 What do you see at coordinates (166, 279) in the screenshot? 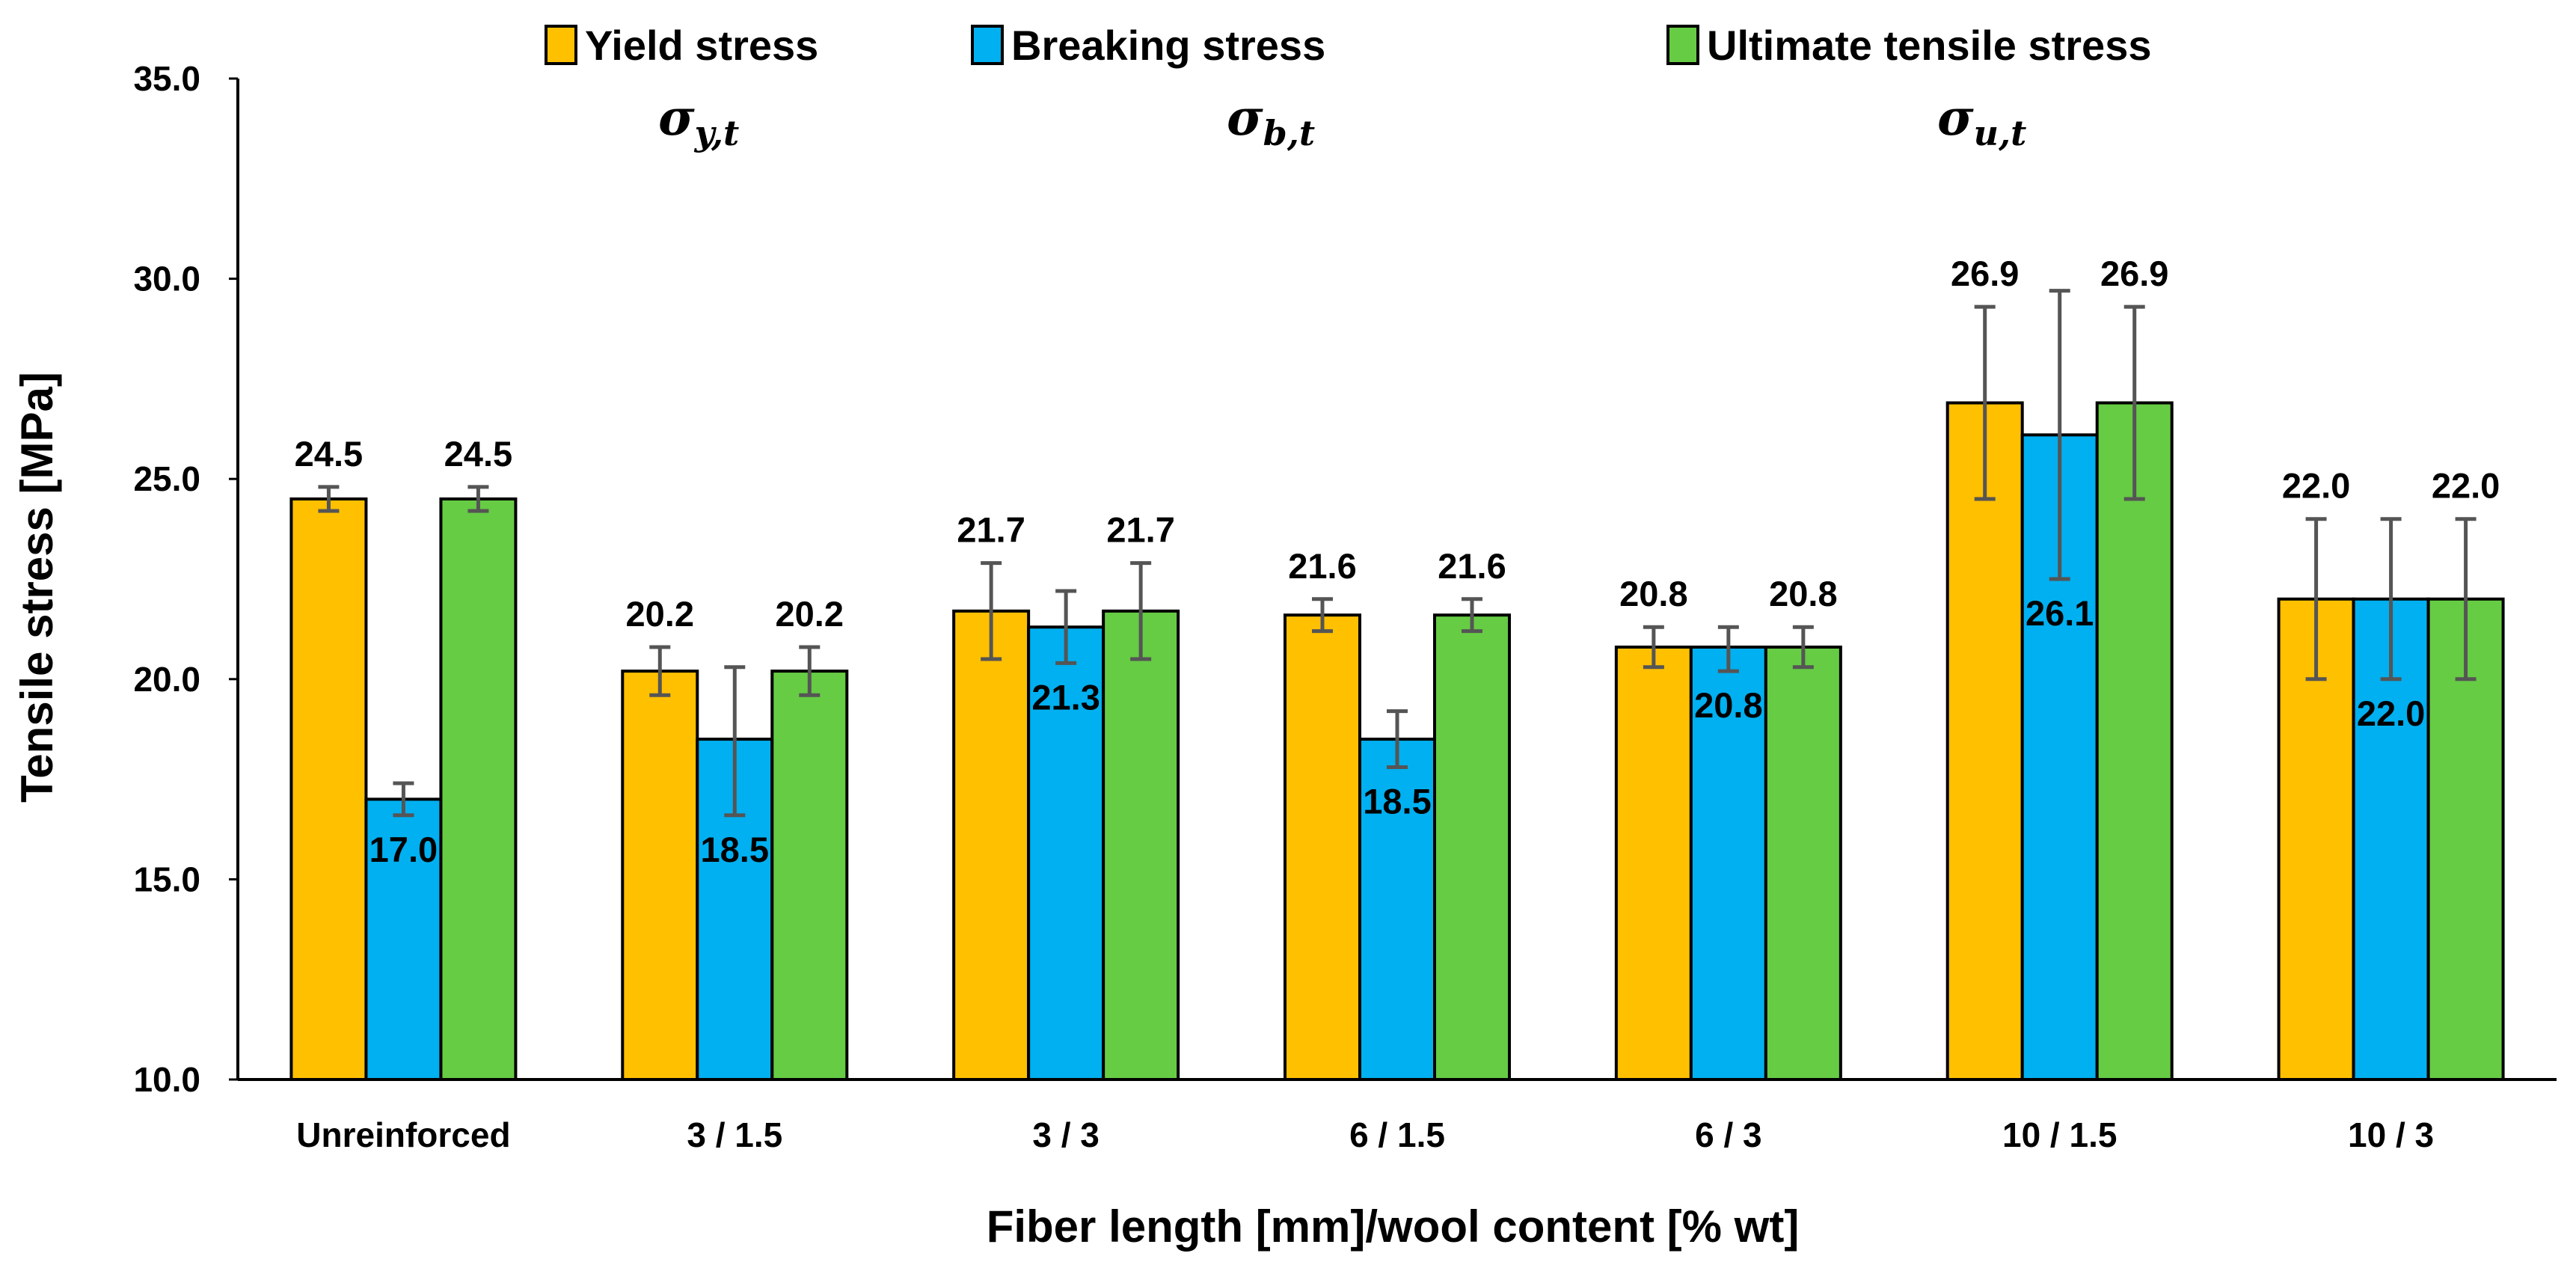
I see `y-tick-label: 30.0` at bounding box center [166, 279].